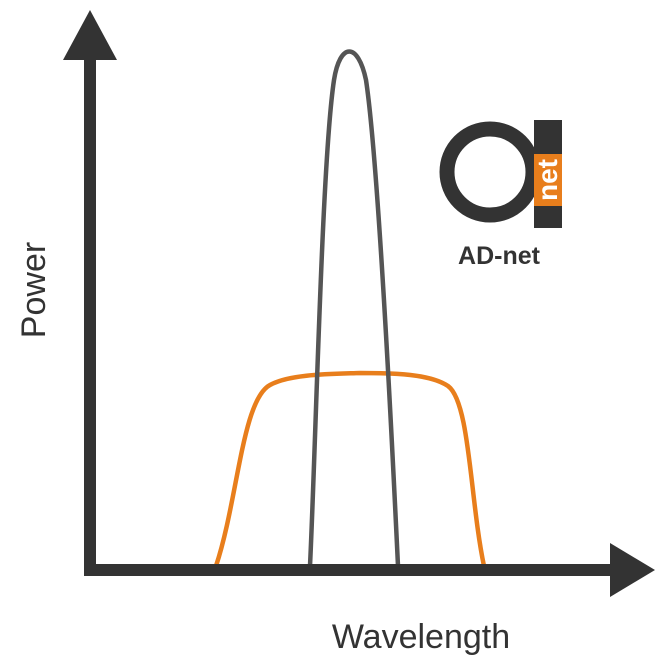 This screenshot has height=659, width=657. I want to click on logo-mark-word: net, so click(547, 180).